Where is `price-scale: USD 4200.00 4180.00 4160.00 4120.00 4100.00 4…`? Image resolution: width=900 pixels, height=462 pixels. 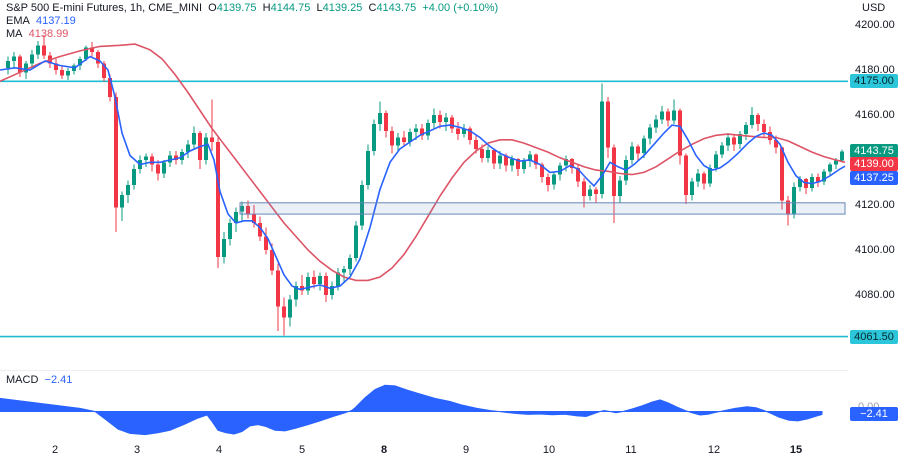
price-scale: USD 4200.00 4180.00 4160.00 4120.00 4100.00 4… is located at coordinates (874, 231).